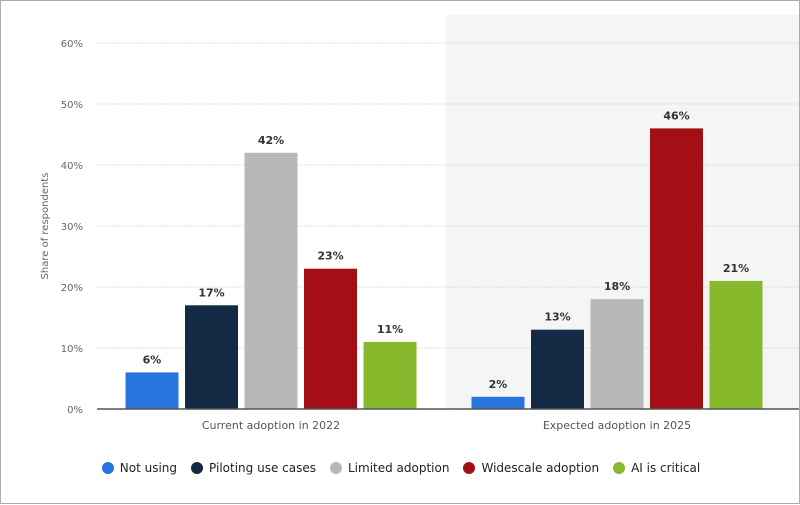 This screenshot has width=800, height=505. What do you see at coordinates (72, 227) in the screenshot?
I see `y-tick-label: 30%` at bounding box center [72, 227].